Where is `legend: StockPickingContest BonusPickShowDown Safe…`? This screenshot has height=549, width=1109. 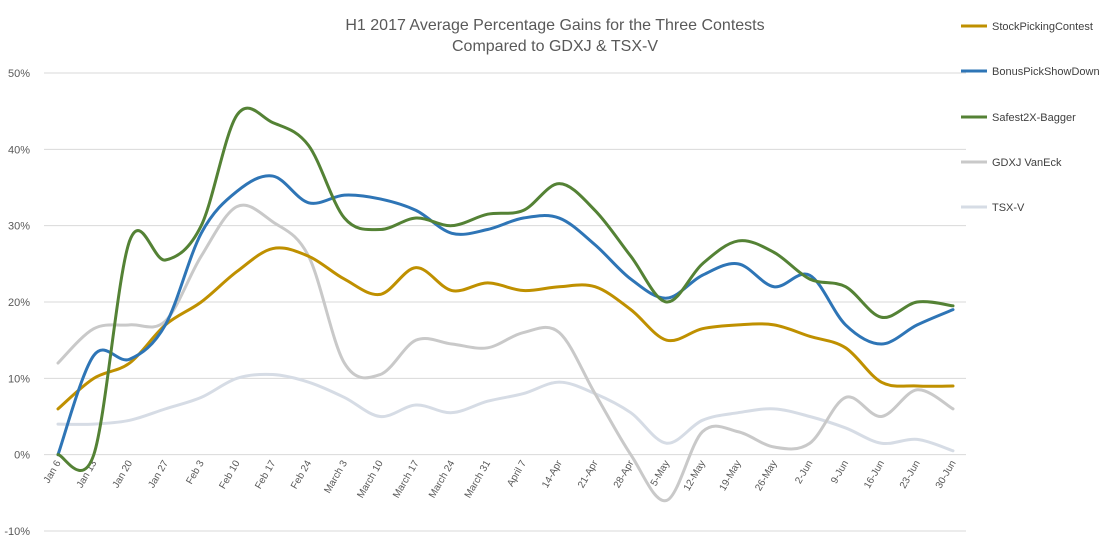 legend: StockPickingContest BonusPickShowDown Safe… is located at coordinates (1030, 117).